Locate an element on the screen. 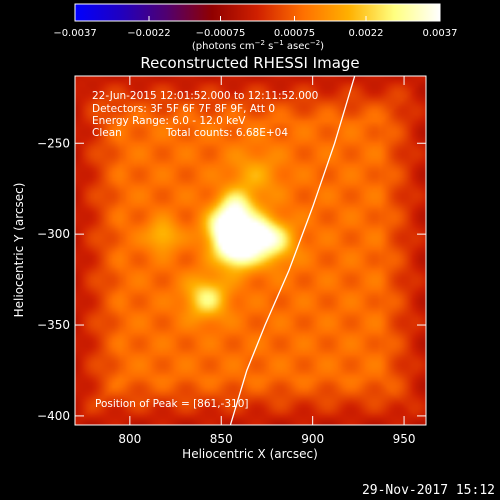 This screenshot has width=500, height=500. info-energy-range: Energy Range: 6.0 - 12.0 keV is located at coordinates (169, 121).